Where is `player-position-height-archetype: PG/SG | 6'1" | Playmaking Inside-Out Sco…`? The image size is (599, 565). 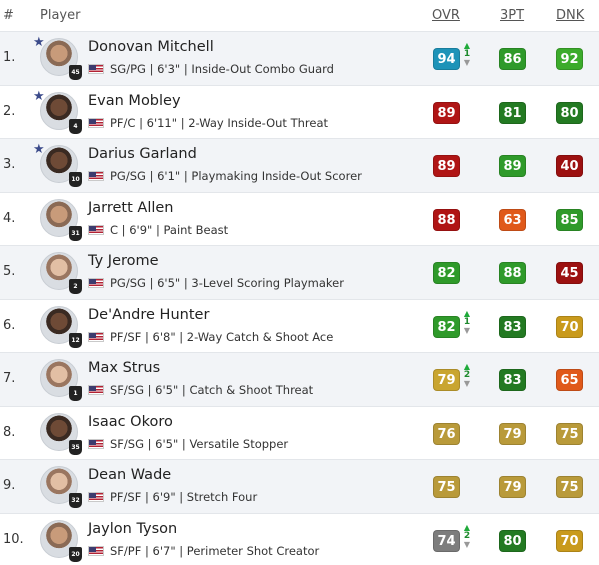 player-position-height-archetype: PG/SG | 6'1" | Playmaking Inside-Out Sco… is located at coordinates (236, 176).